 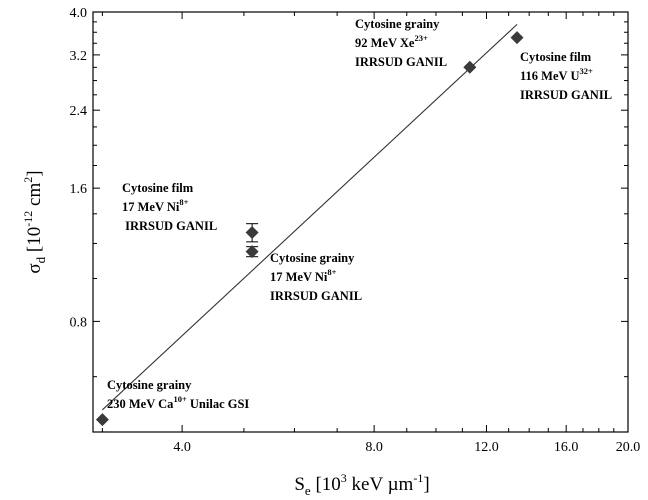 I want to click on x-tick-label: 16.0, so click(x=566, y=447).